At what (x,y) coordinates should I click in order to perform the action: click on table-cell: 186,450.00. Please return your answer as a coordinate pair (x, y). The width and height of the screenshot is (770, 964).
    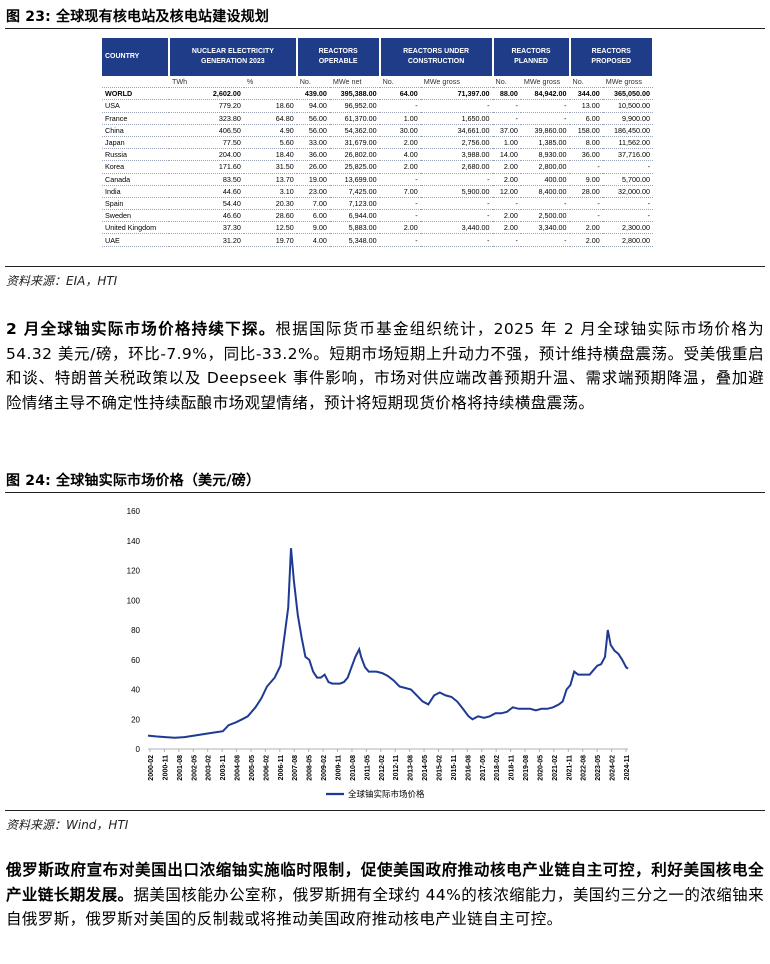
    Looking at the image, I should click on (627, 130).